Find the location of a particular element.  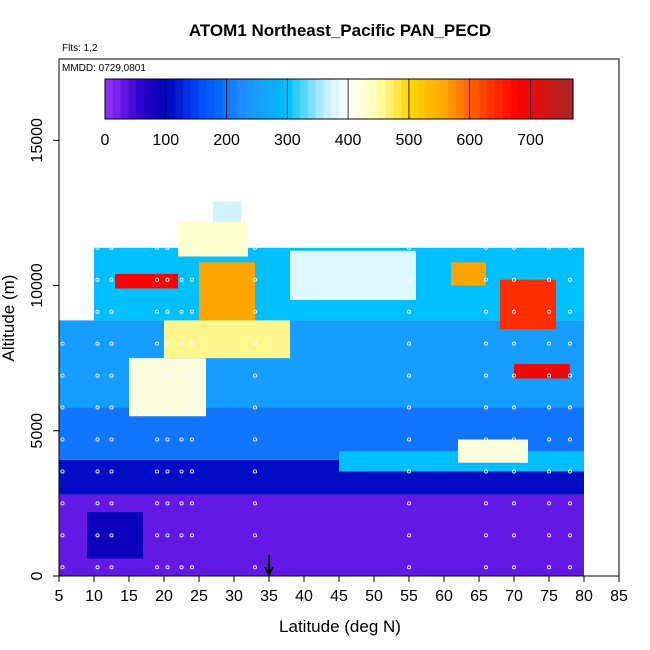

x-tick-label: 70 is located at coordinates (514, 596).